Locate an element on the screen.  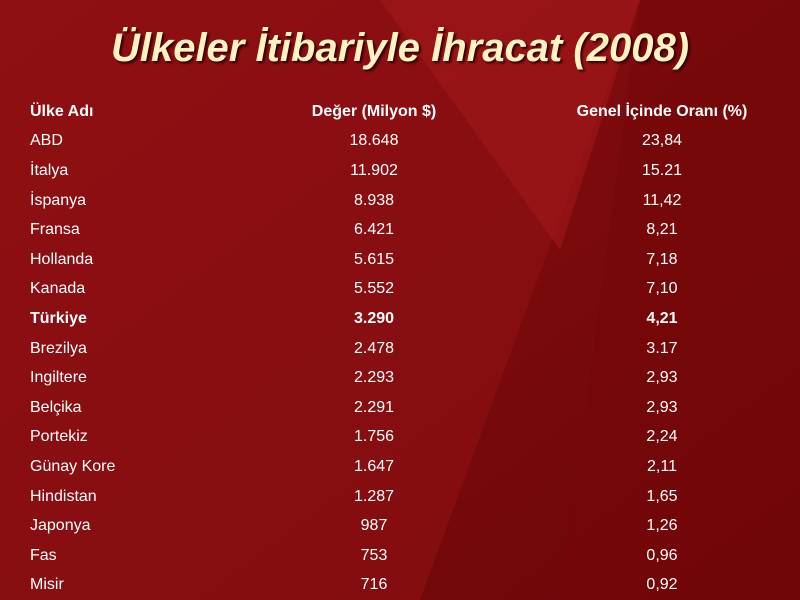
table-cell: 3.290 is located at coordinates (374, 318).